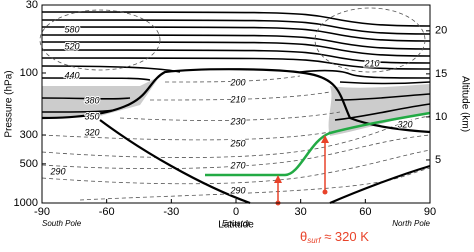 The image size is (474, 252). Describe the element at coordinates (237, 121) in the screenshot. I see `contour-label: 230` at that location.